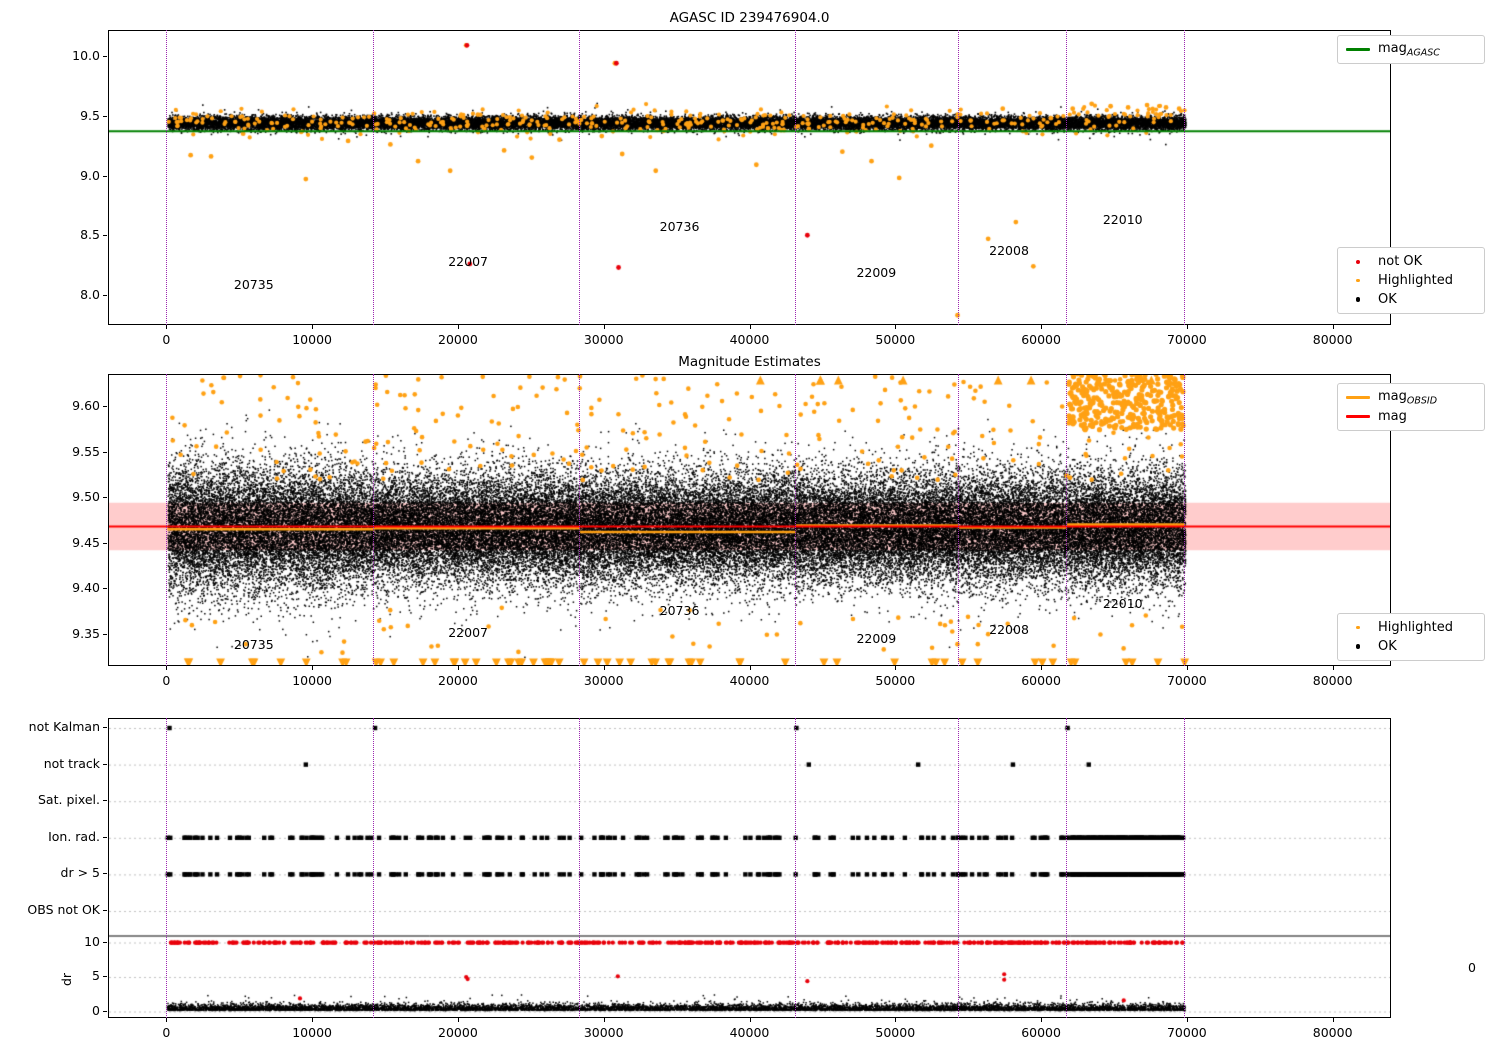  Describe the element at coordinates (166, 680) in the screenshot. I see `panel2-x-tick-label: 0` at that location.